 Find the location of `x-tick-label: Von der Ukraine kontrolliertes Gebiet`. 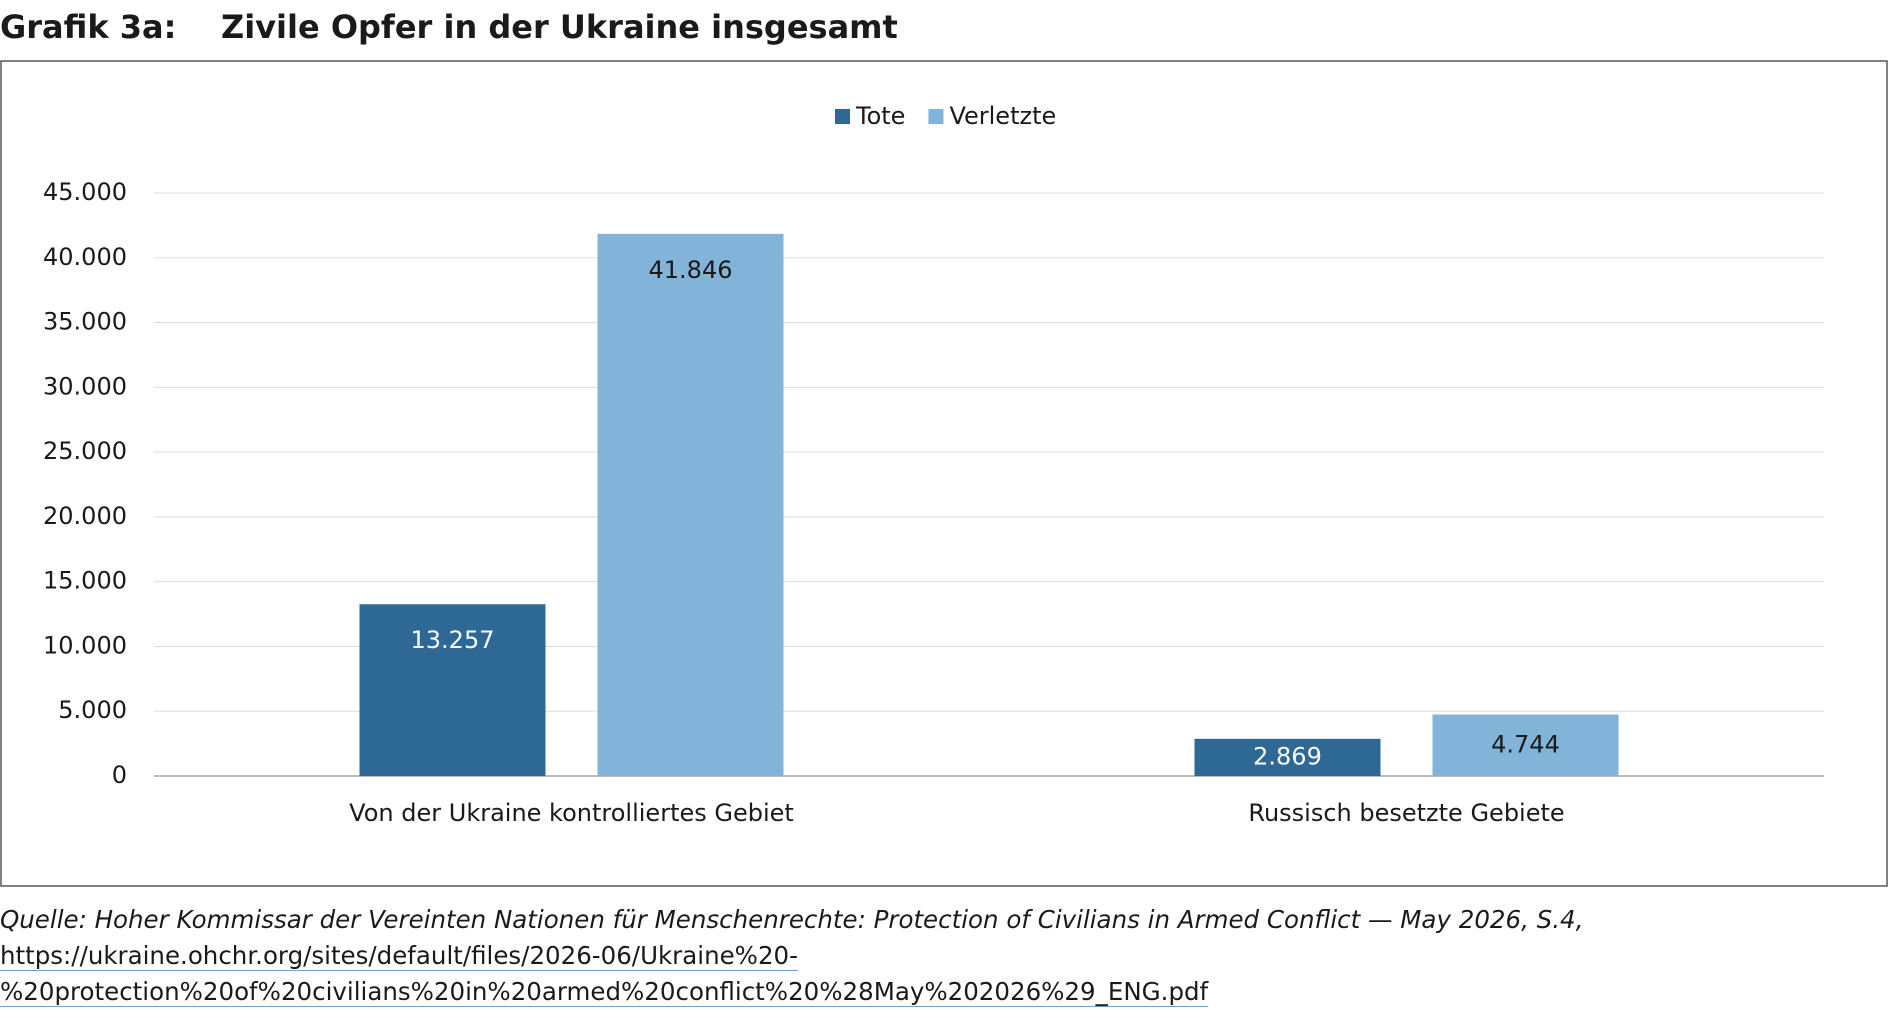

x-tick-label: Von der Ukraine kontrolliertes Gebiet is located at coordinates (571, 813).